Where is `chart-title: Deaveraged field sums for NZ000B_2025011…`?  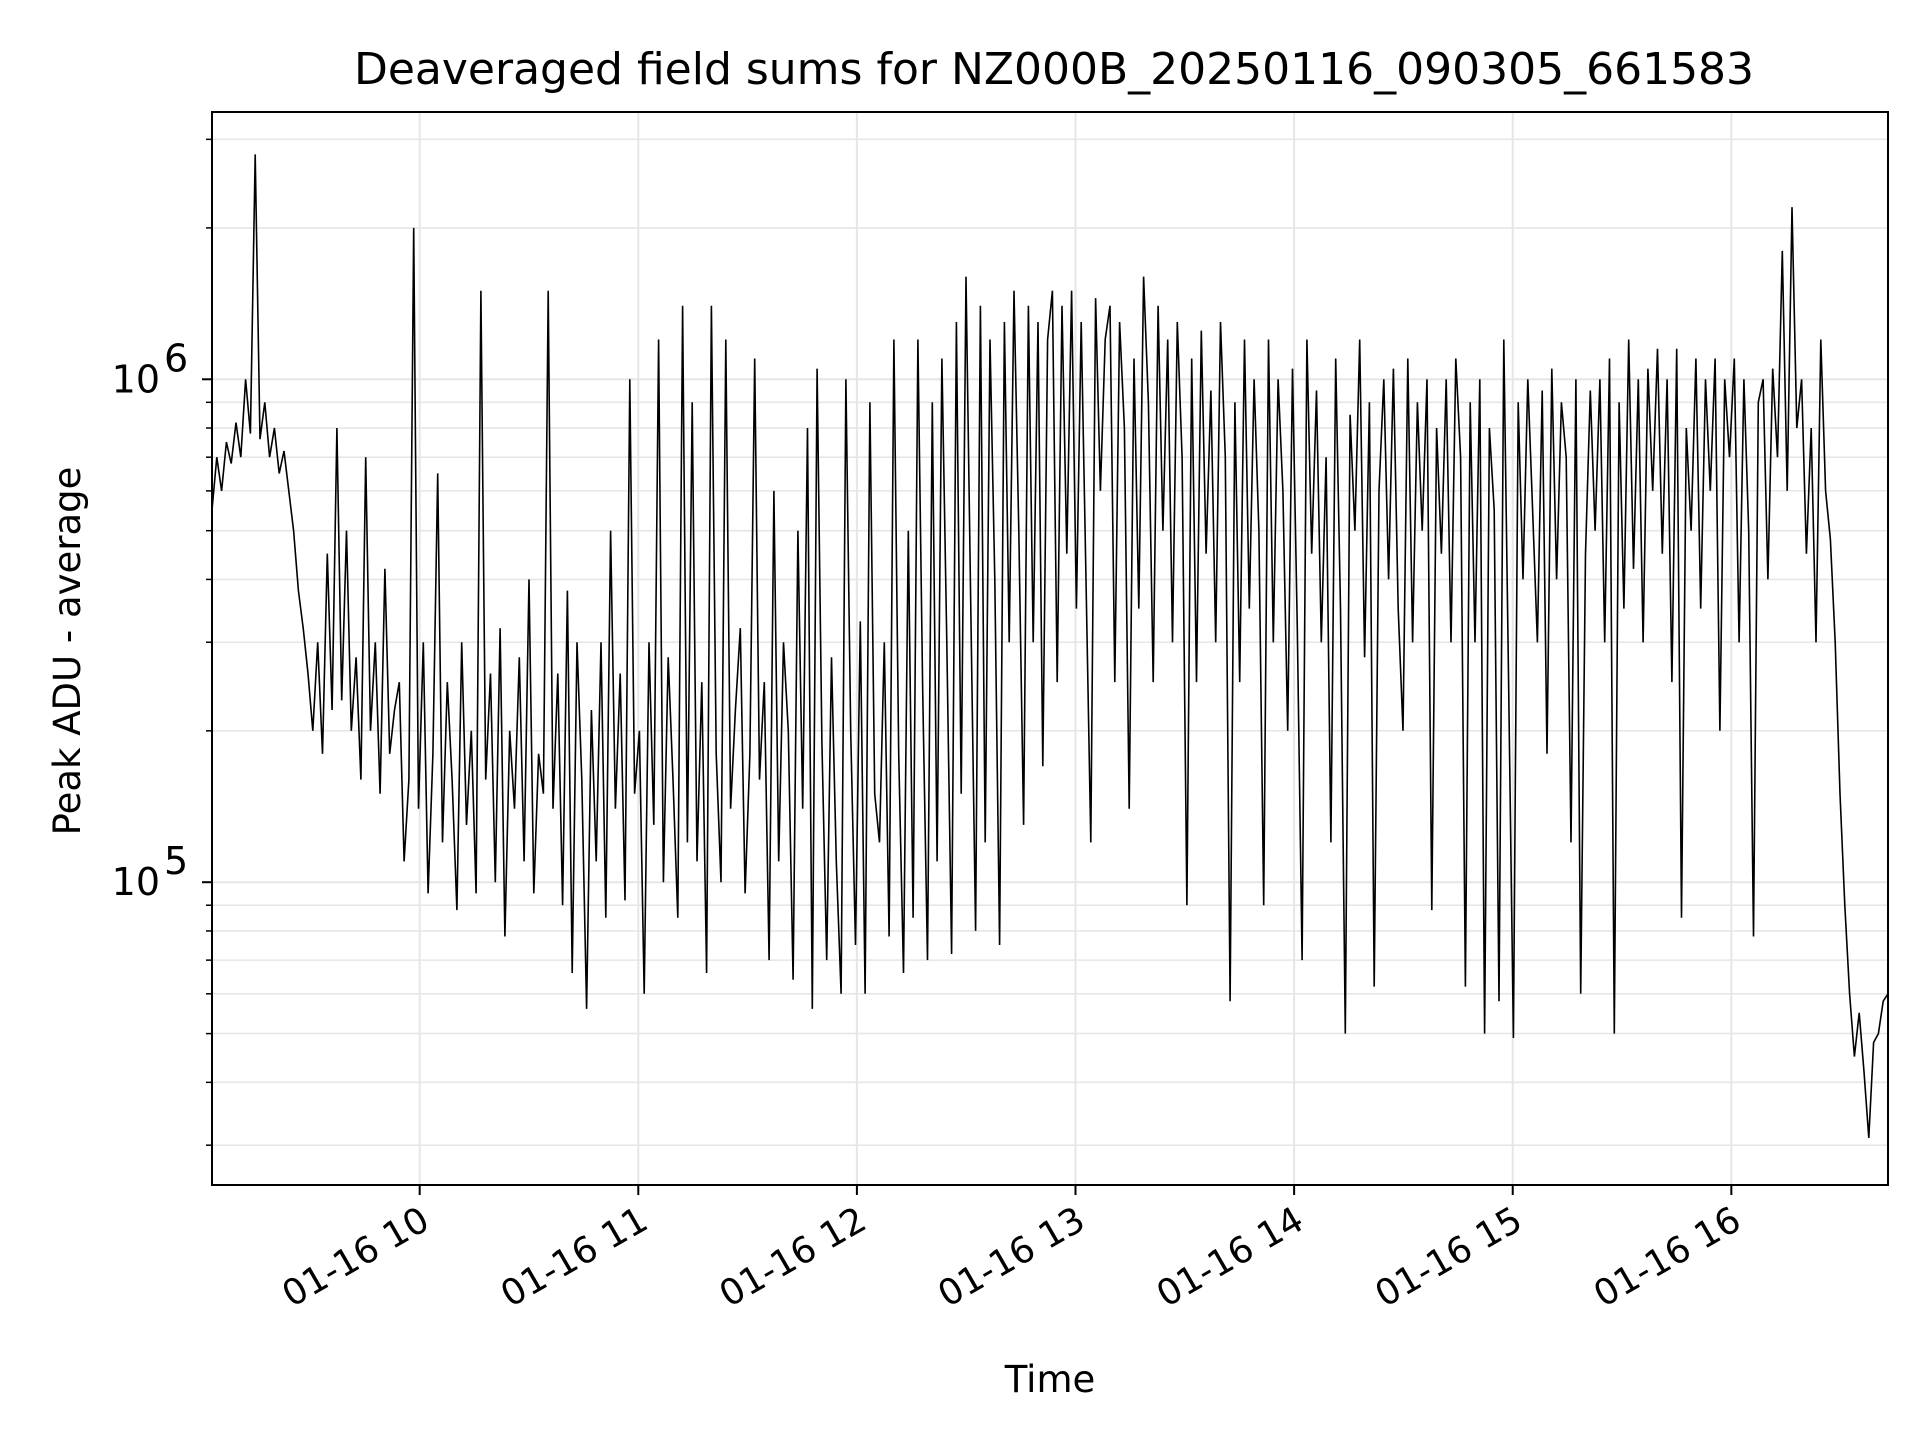
chart-title: Deaveraged field sums for NZ000B_2025011… is located at coordinates (1054, 69).